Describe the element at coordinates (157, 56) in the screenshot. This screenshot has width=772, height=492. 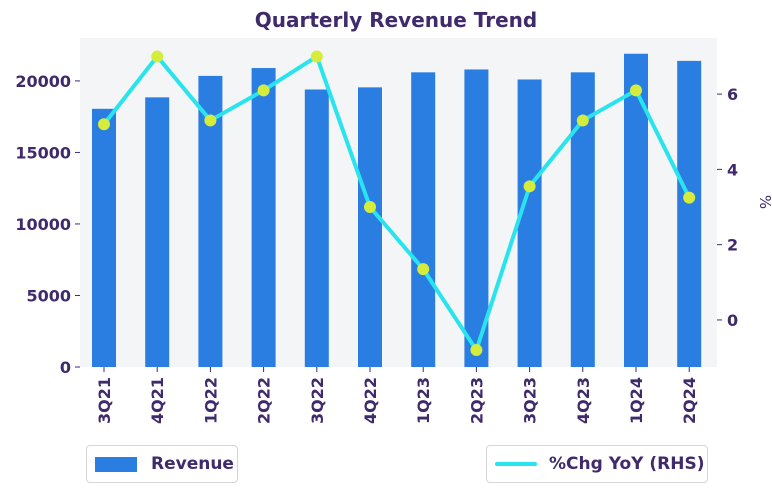
I see `yoy-point-4q21` at that location.